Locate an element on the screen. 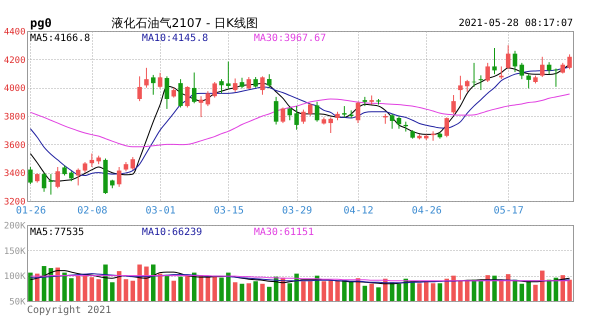  x-tick-label: 01-26 is located at coordinates (31, 211).